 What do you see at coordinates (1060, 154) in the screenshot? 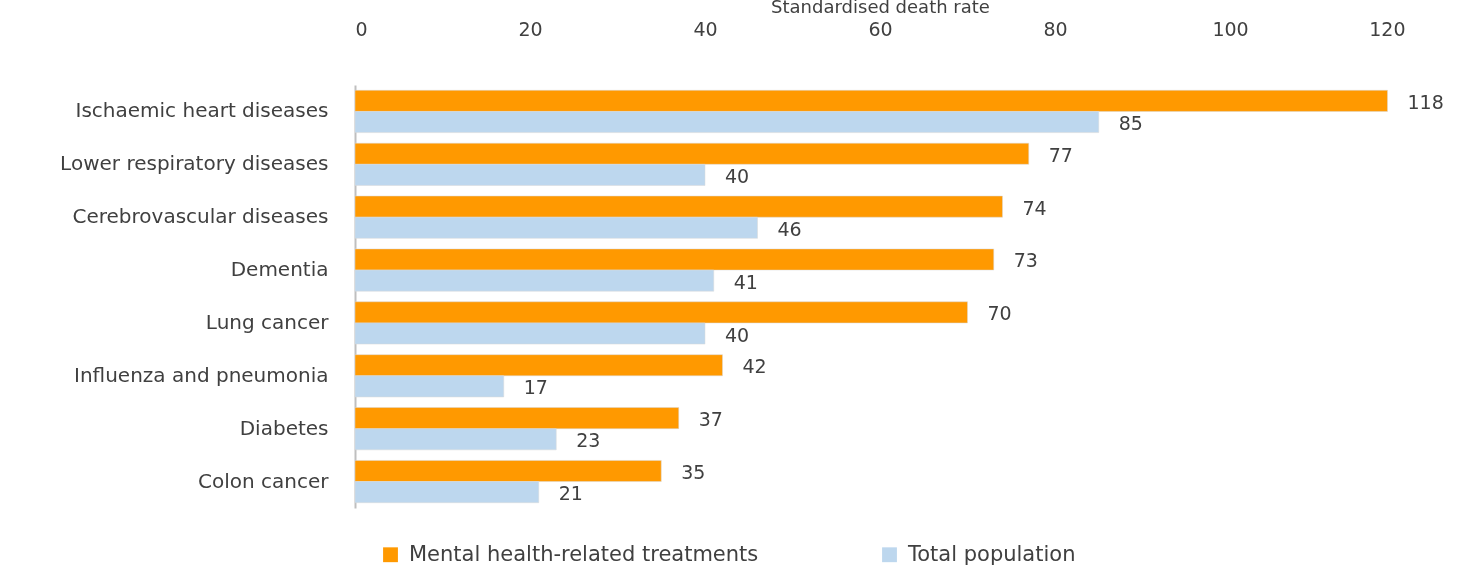
I see `data-label: 77` at bounding box center [1060, 154].